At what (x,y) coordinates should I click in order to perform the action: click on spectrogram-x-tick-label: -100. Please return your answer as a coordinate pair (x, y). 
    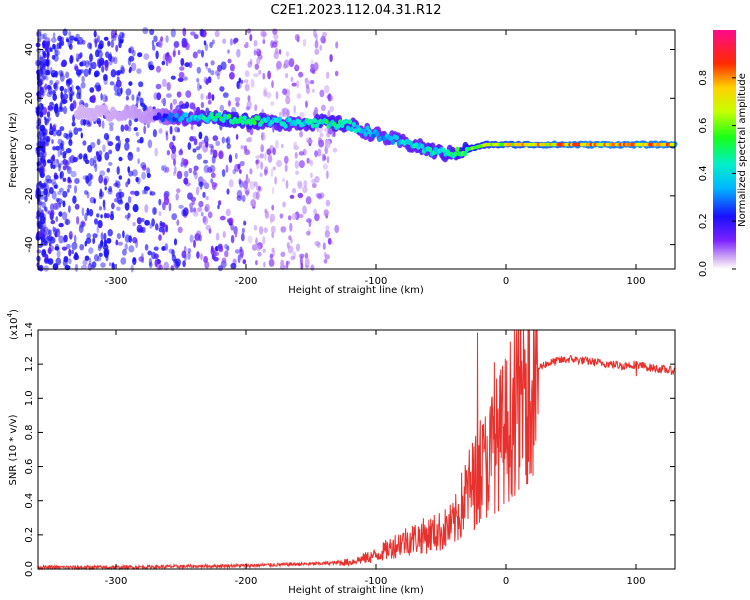
    Looking at the image, I should click on (376, 281).